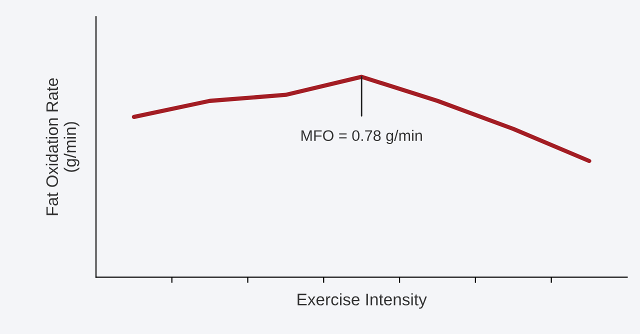 The image size is (640, 334). I want to click on annotation: MFO = 0.78 g/min, so click(362, 137).